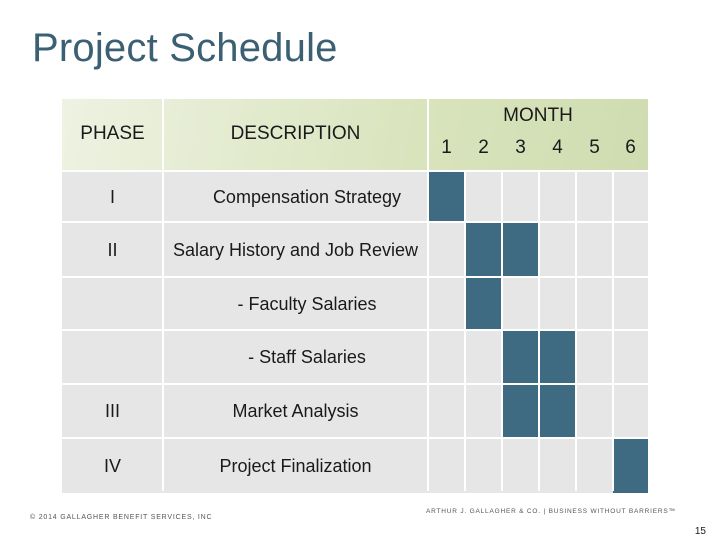 The height and width of the screenshot is (540, 720). What do you see at coordinates (121, 517) in the screenshot?
I see `copyright-text: © 2014 GALLAGHER BENEFIT SERVICES, INC` at bounding box center [121, 517].